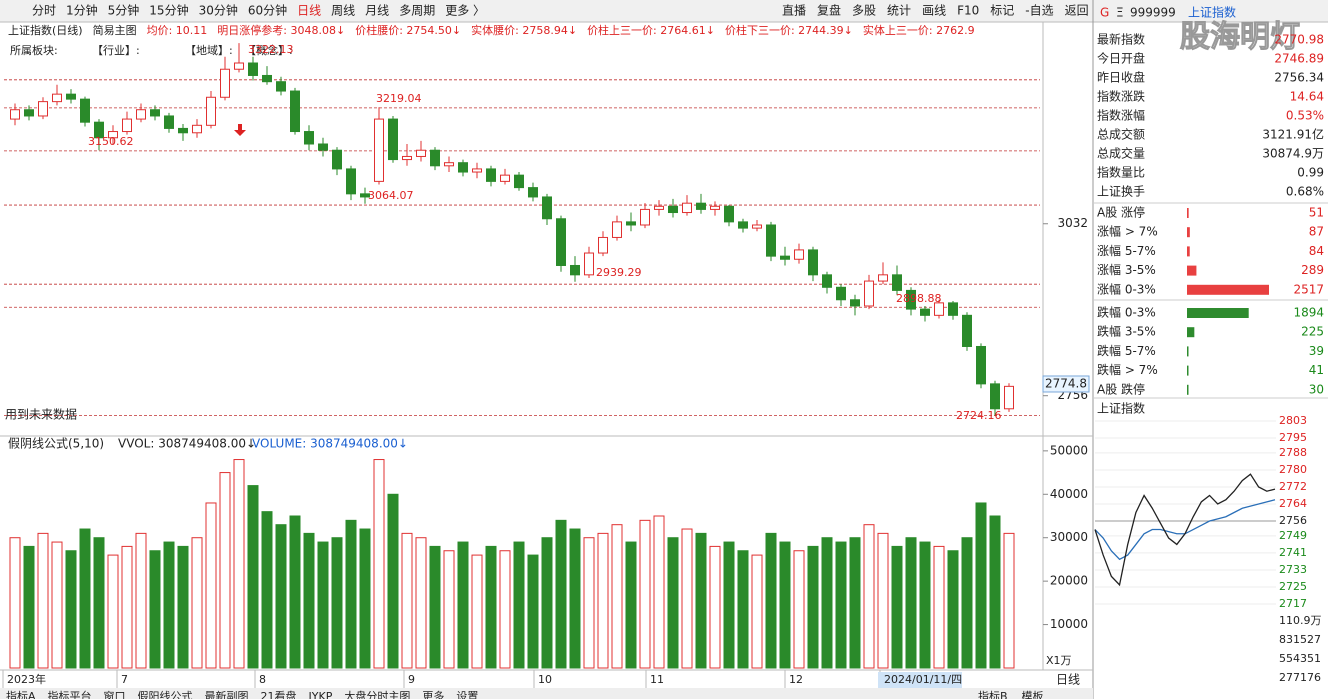 The width and height of the screenshot is (1328, 699). I want to click on y-tick-label: 3032, so click(1072, 223).